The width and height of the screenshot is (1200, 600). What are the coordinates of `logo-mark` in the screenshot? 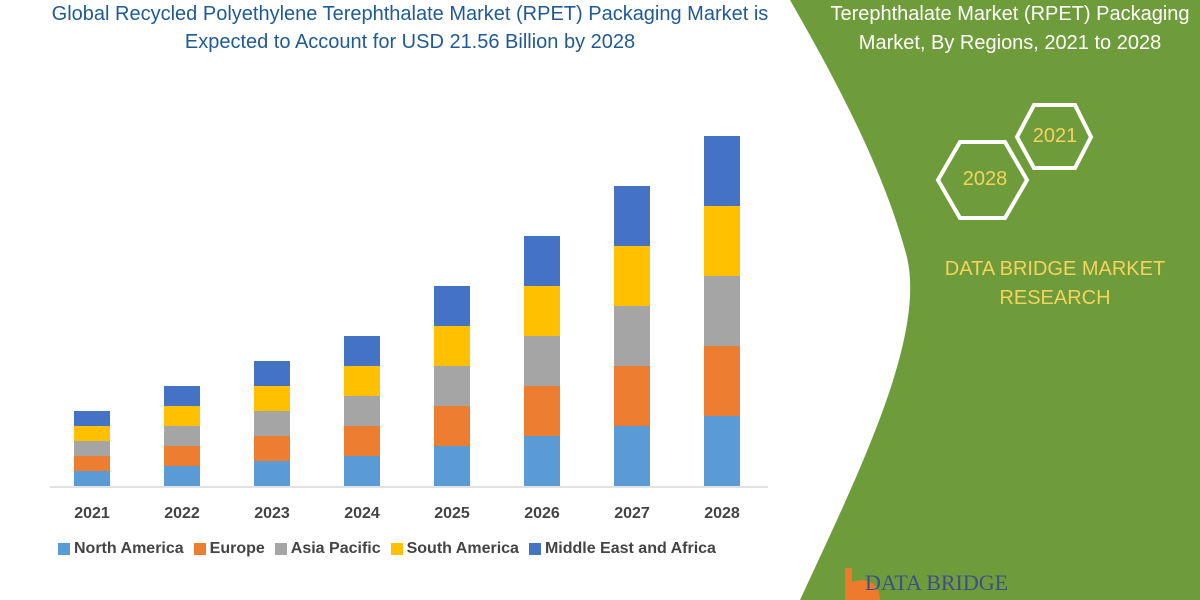 It's located at (862, 584).